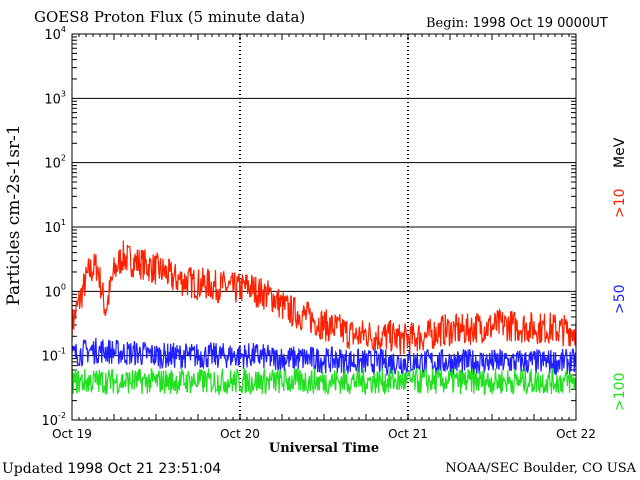  I want to click on begin-time: Begin: 1998 Oct 19 0000UT, so click(517, 23).